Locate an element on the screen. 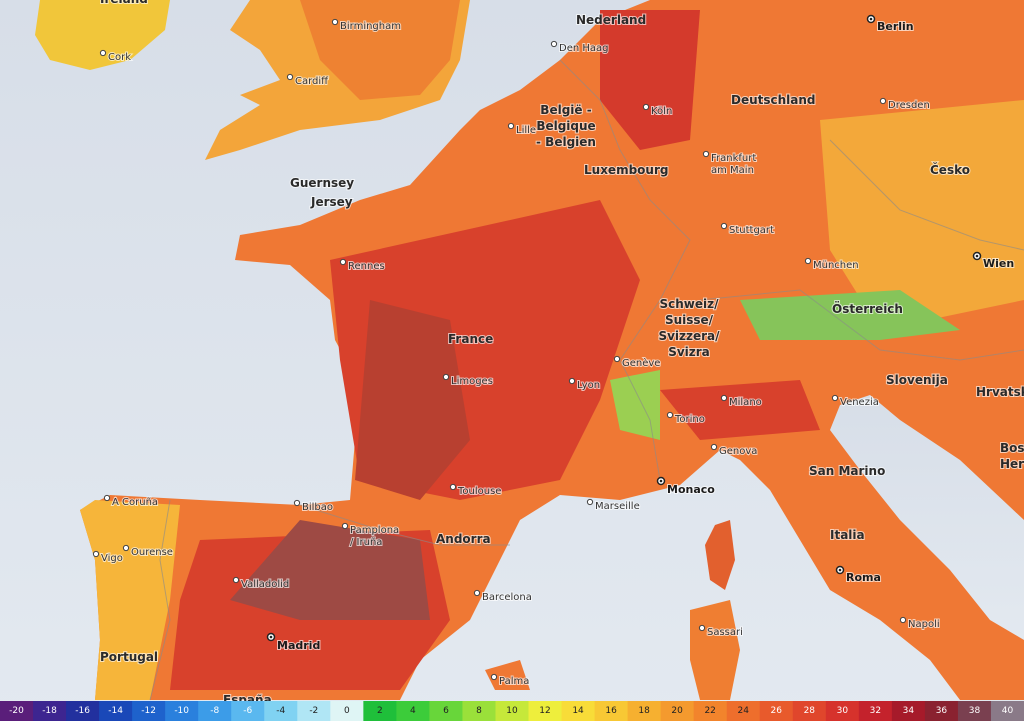  legend-label: -16 is located at coordinates (82, 711).